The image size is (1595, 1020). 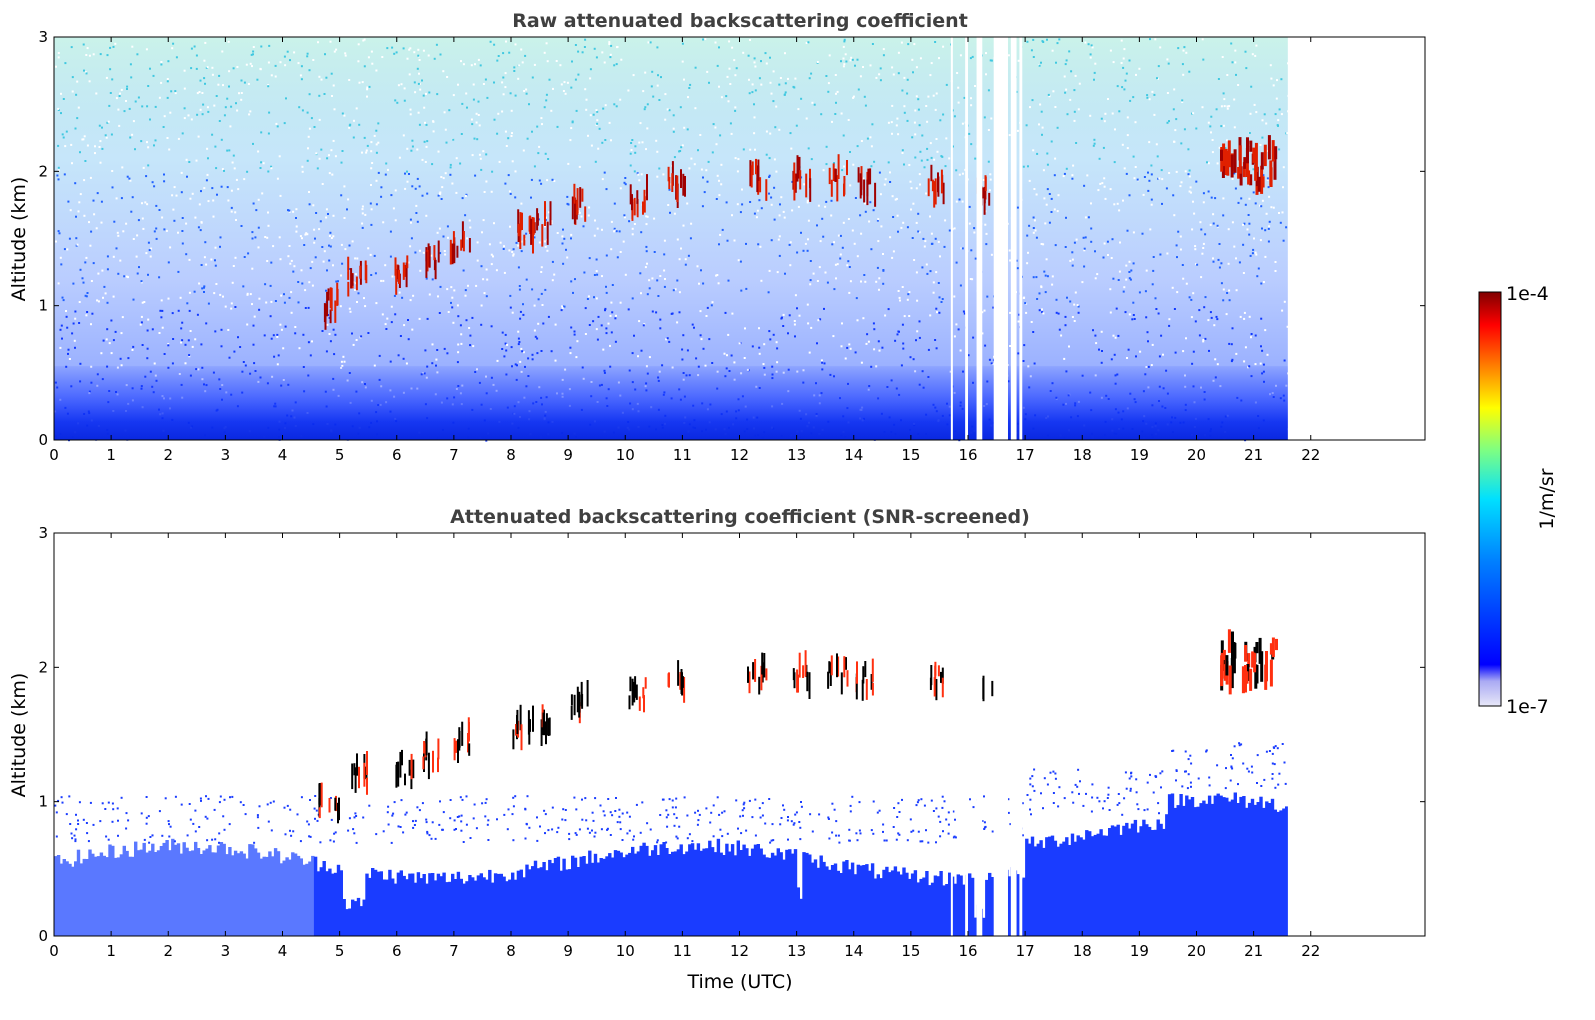 I want to click on x-tick-label: 20, so click(x=1196, y=455).